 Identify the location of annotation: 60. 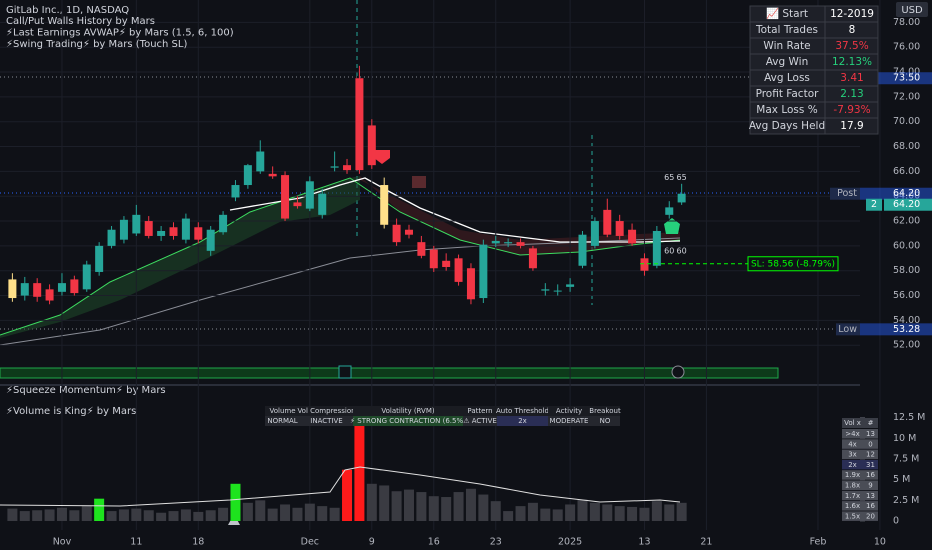
(669, 250).